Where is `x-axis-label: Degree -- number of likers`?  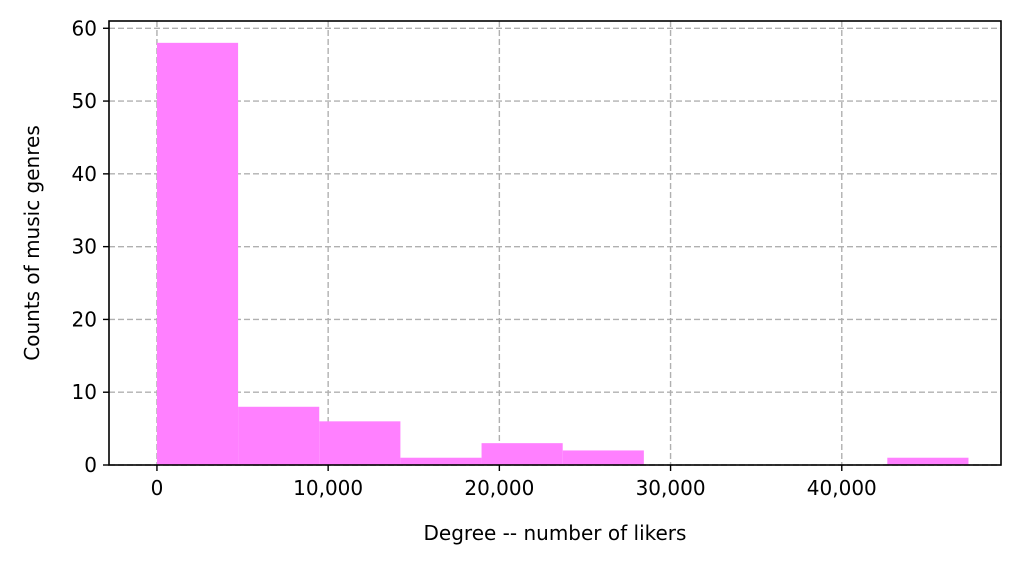 x-axis-label: Degree -- number of likers is located at coordinates (555, 533).